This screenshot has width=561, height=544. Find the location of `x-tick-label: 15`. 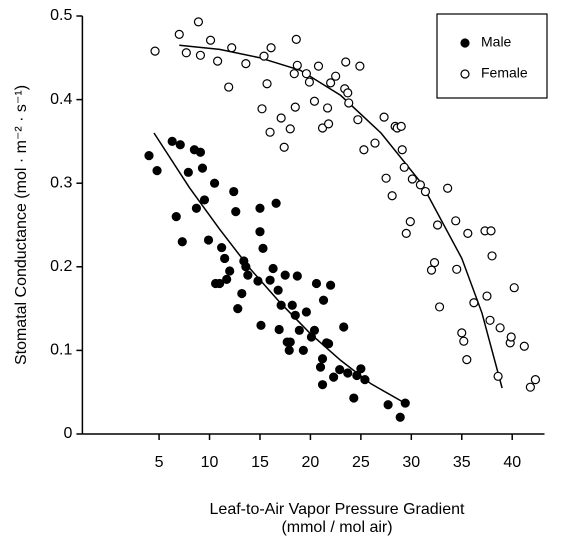

x-tick-label: 15 is located at coordinates (260, 462).